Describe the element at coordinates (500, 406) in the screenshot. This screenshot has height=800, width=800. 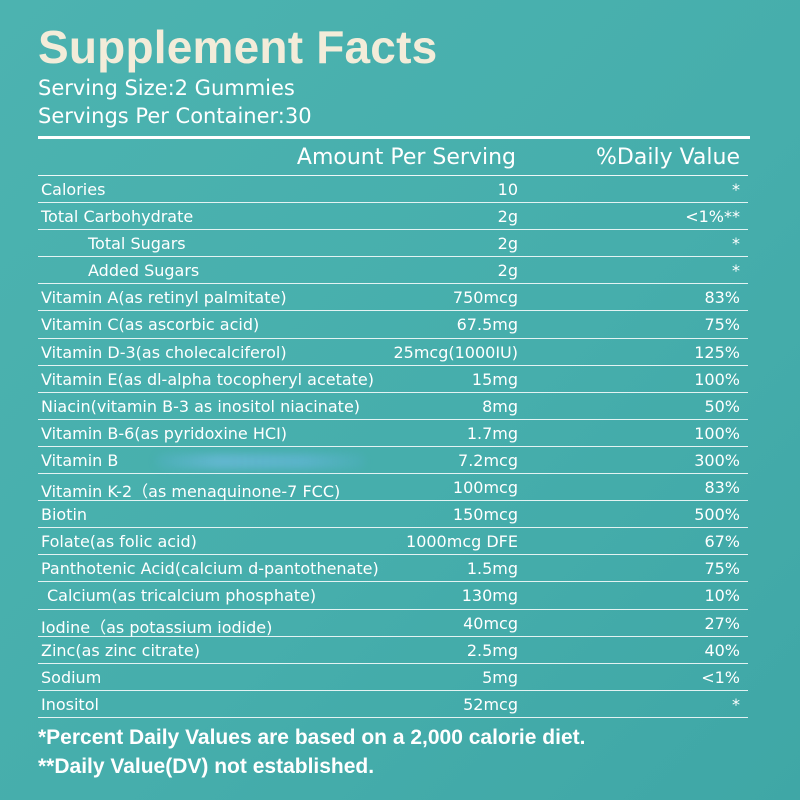
I see `nutrient-amount: 8mg` at that location.